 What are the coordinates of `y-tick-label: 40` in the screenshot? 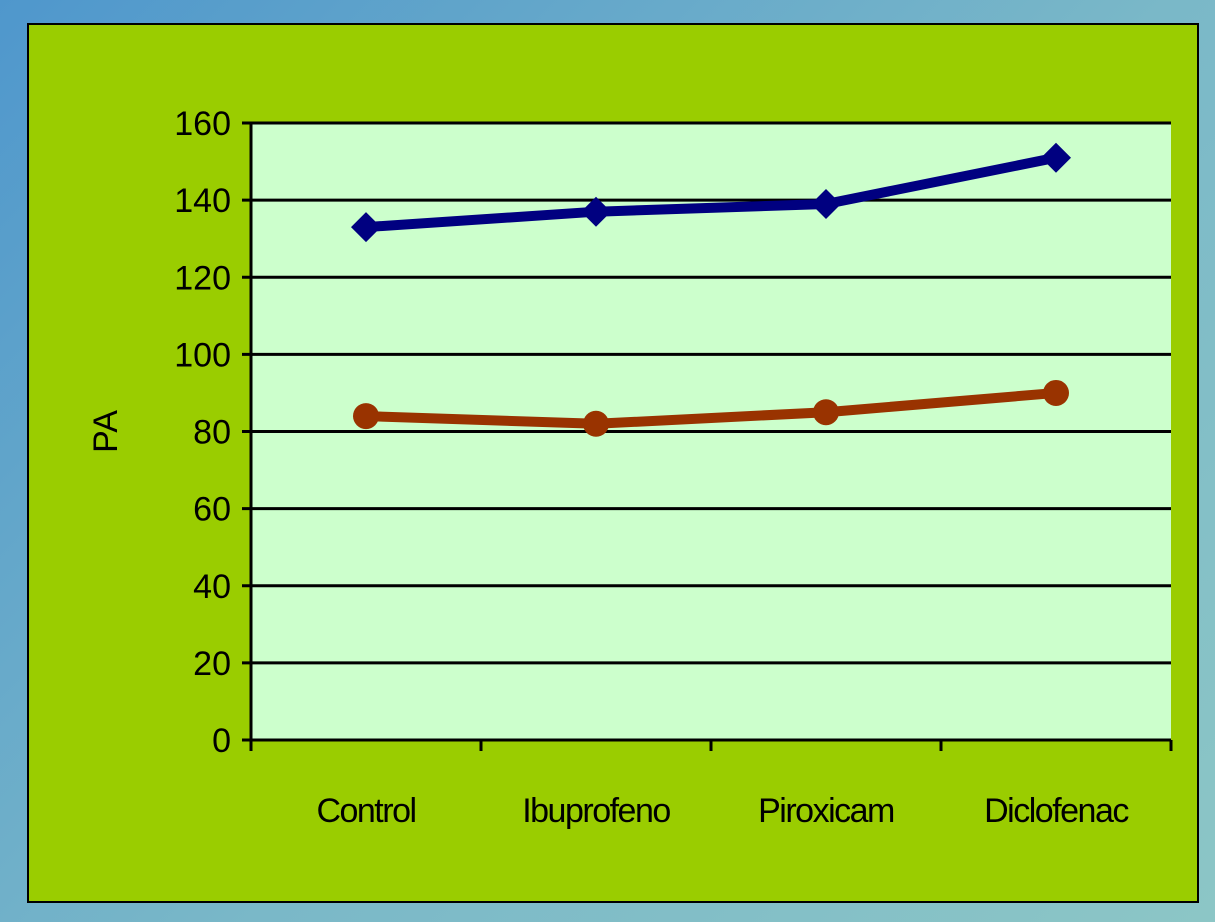 It's located at (212, 587).